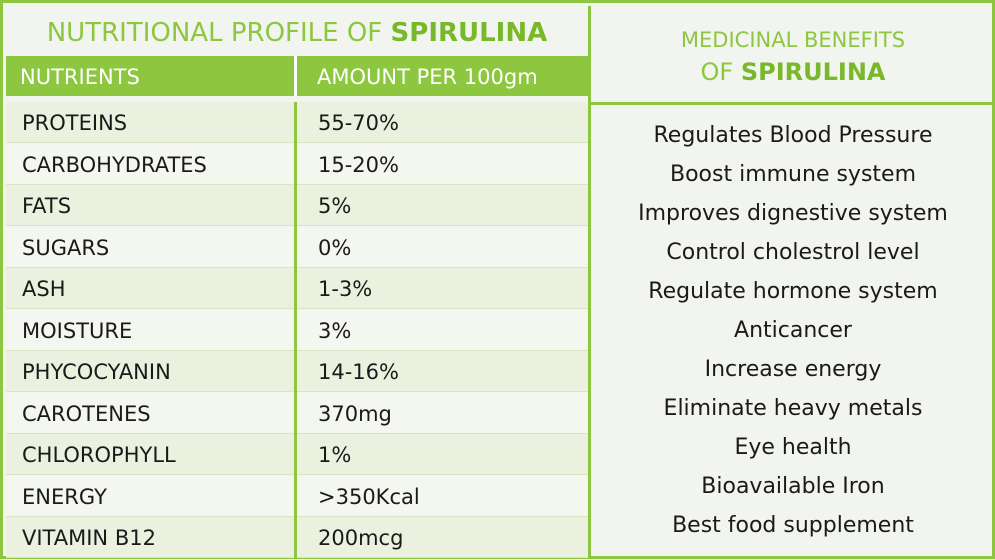  I want to click on column-divider, so click(295, 330).